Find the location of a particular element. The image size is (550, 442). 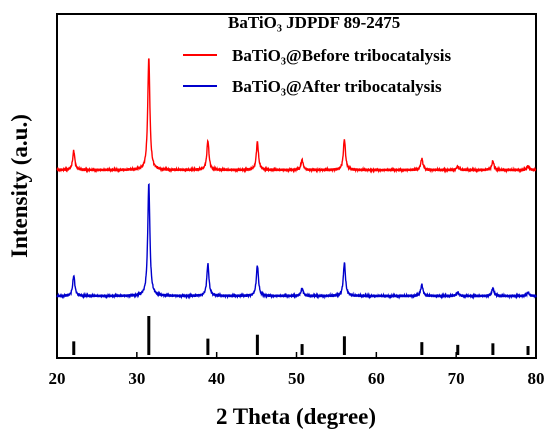

x-tick-label-3: 50 is located at coordinates (296, 378).